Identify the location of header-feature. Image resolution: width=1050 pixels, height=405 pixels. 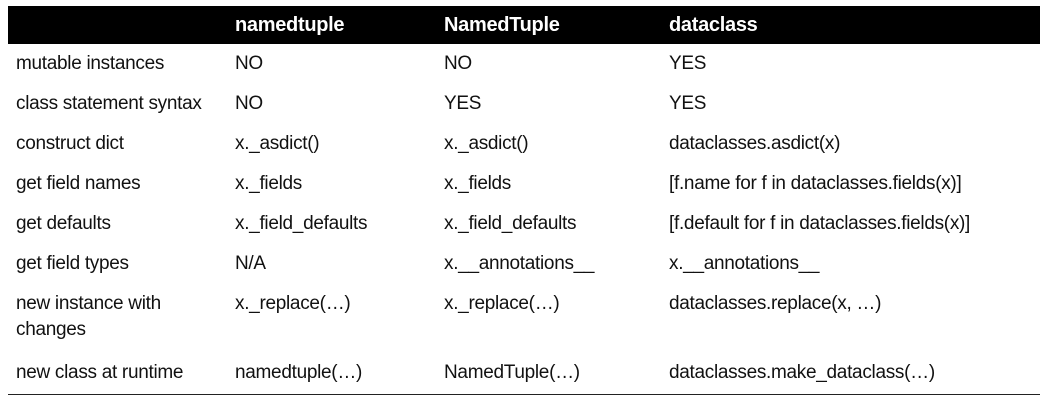
(117, 25).